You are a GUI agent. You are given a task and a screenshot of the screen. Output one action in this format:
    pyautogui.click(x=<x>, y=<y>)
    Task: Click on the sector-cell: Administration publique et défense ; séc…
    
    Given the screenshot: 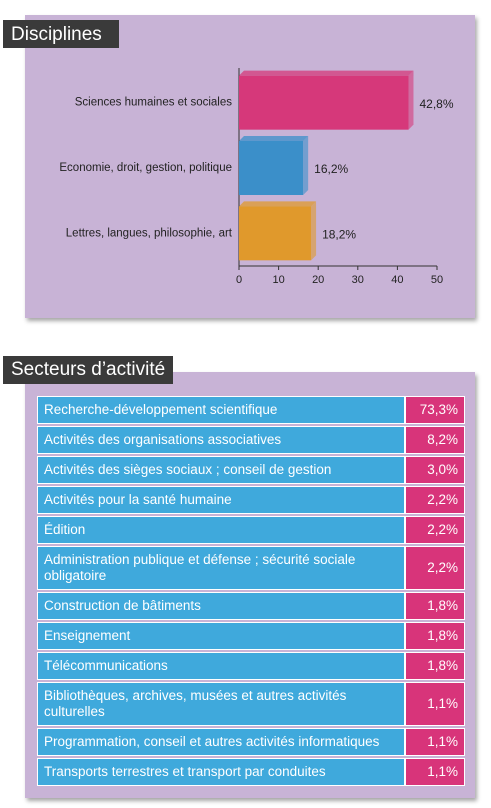 What is the action you would take?
    pyautogui.click(x=221, y=568)
    